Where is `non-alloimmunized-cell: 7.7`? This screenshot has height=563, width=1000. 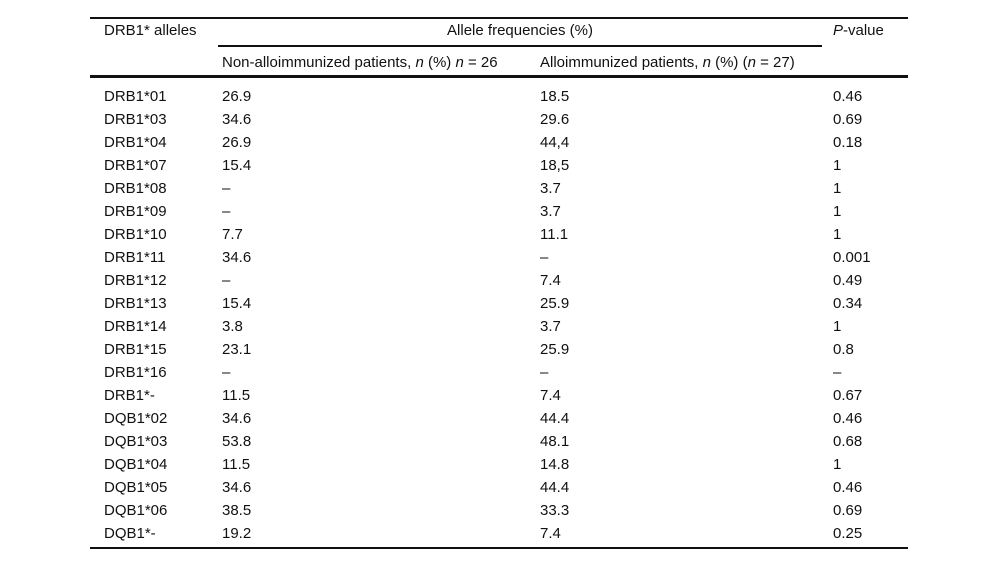
non-alloimmunized-cell: 7.7 is located at coordinates (232, 234).